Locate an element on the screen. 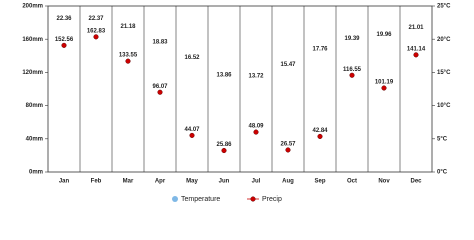  x-tick-label: Aug is located at coordinates (288, 182).